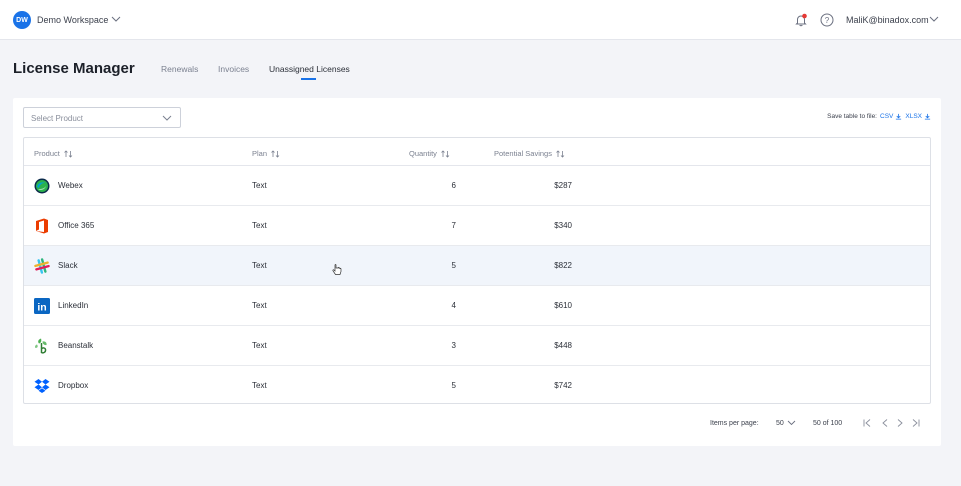  Describe the element at coordinates (180, 69) in the screenshot. I see `tab-renewals: Renewals` at that location.